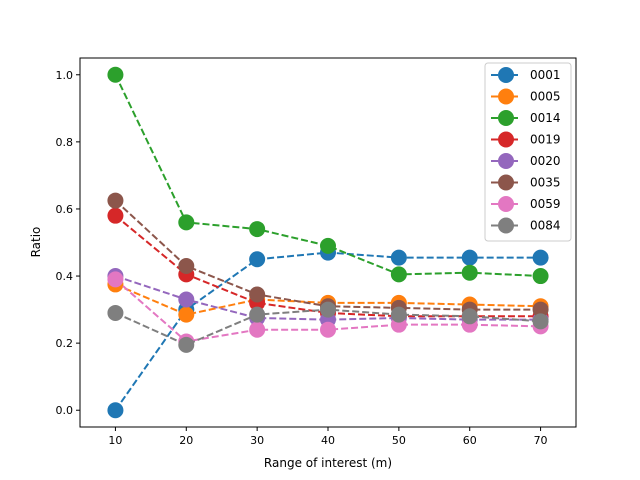 The image size is (640, 480). Describe the element at coordinates (328, 440) in the screenshot. I see `x-tick-label: 40` at that location.